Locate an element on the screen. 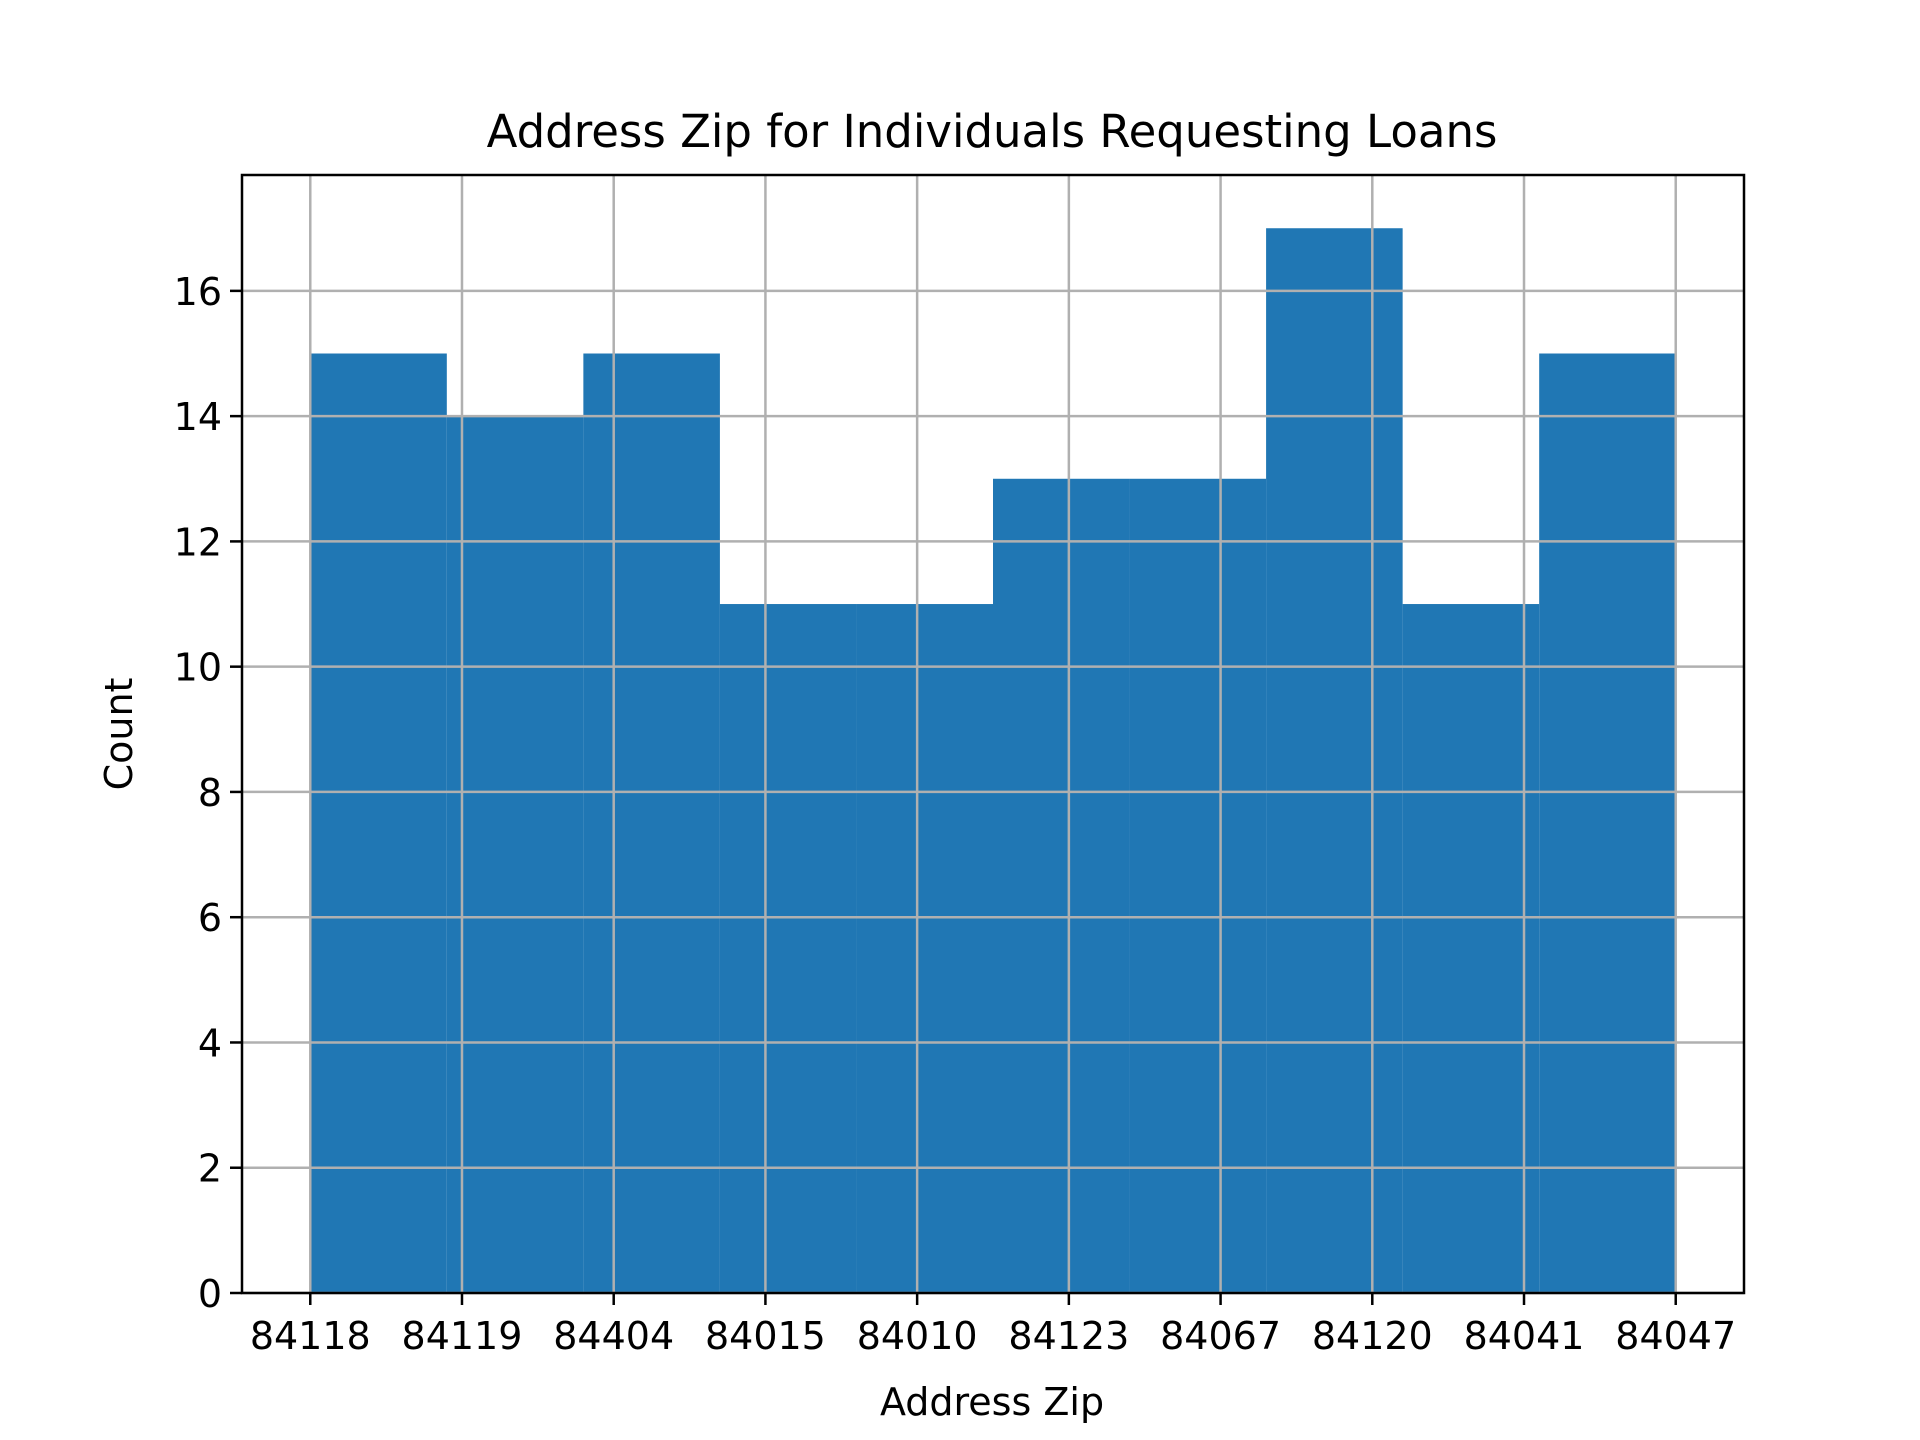 This screenshot has width=1920, height=1440. y-tick-label: 6 is located at coordinates (210, 918).